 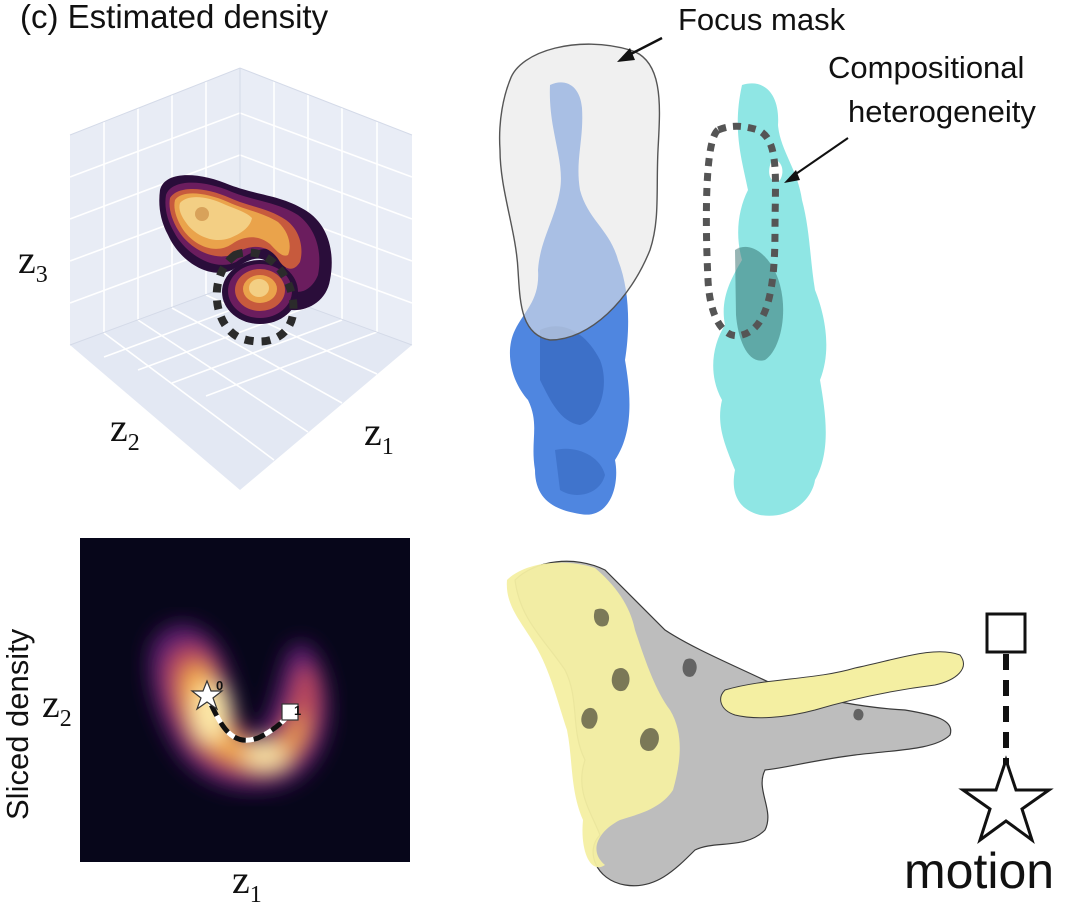 I want to click on sliced-density-heatmap: 0 1, so click(x=245, y=700).